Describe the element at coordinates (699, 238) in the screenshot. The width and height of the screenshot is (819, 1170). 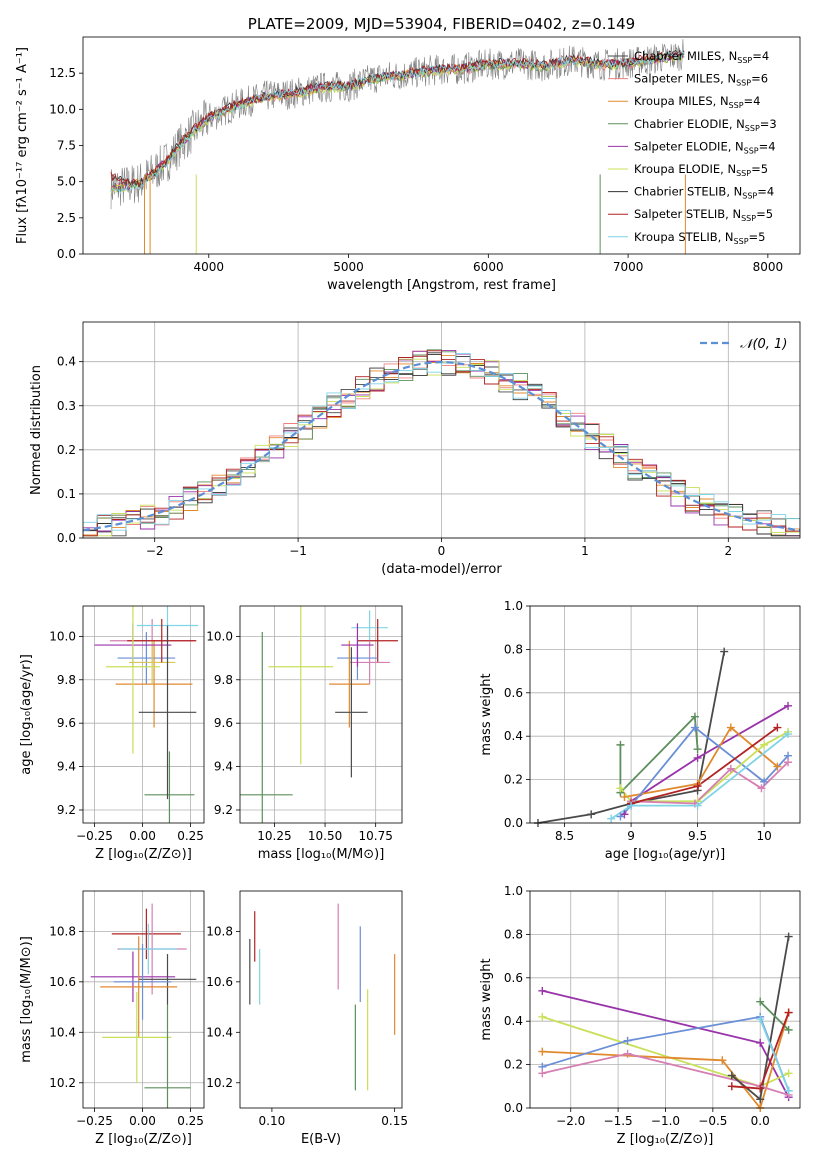
I see `legend-entry-9: Kroupa STELIB, NSSP=5` at that location.